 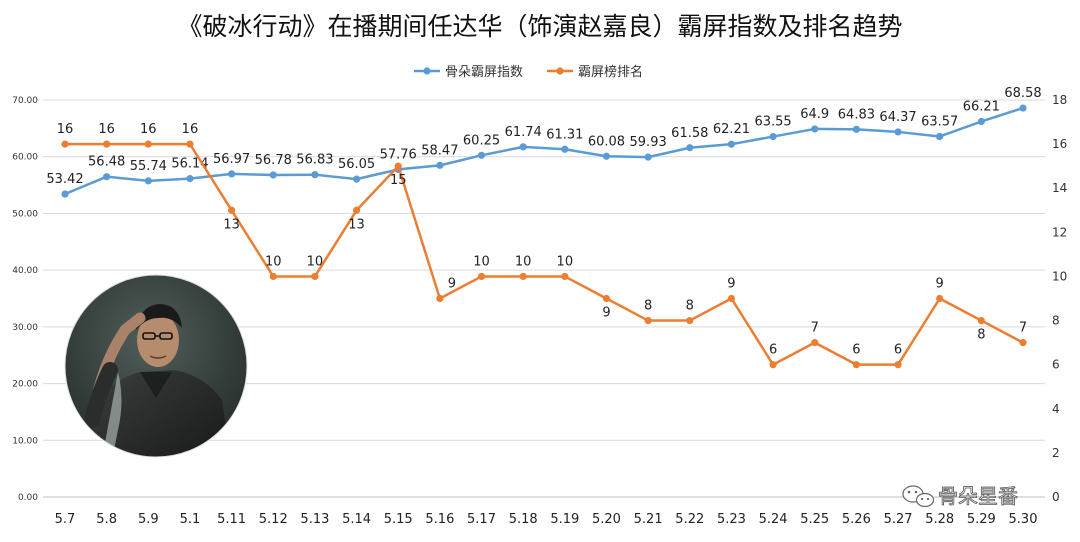 I want to click on y-right-tick-label: 8, so click(x=1056, y=321).